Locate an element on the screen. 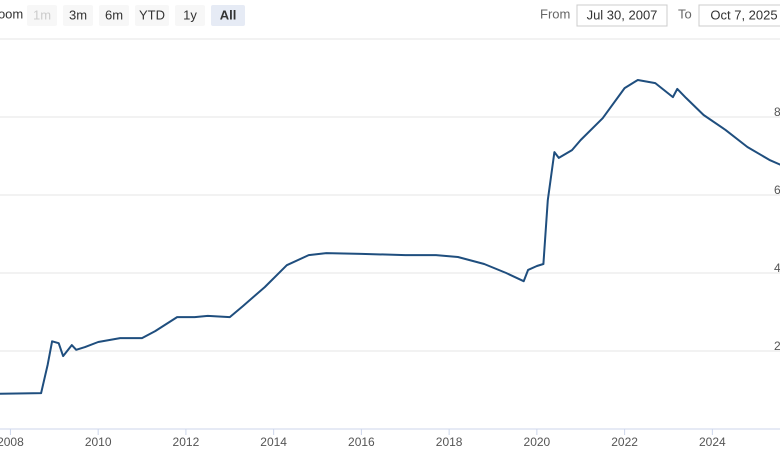 This screenshot has height=470, width=780. to-input is located at coordinates (739, 15).